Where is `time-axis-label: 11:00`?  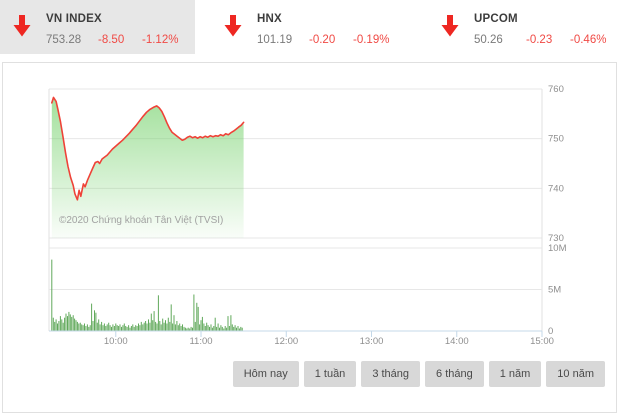
time-axis-label: 11:00 is located at coordinates (200, 341).